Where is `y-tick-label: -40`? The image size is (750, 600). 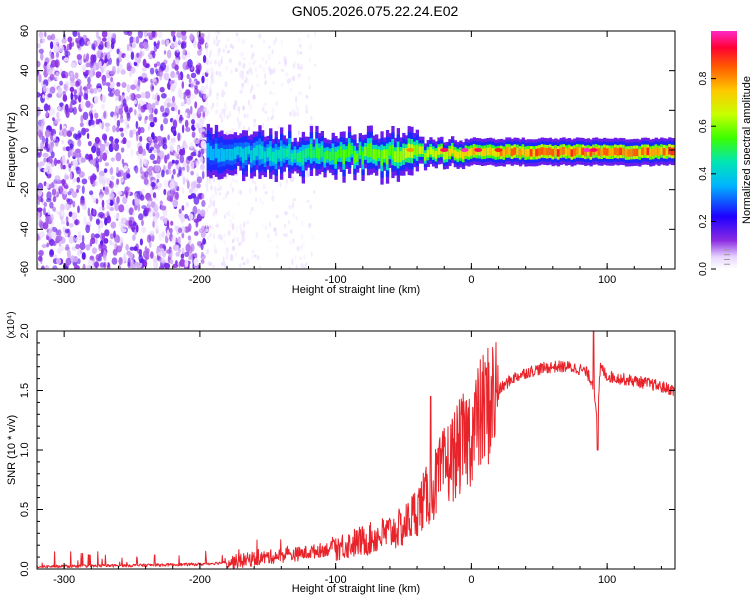
y-tick-label: -40 is located at coordinates (25, 229).